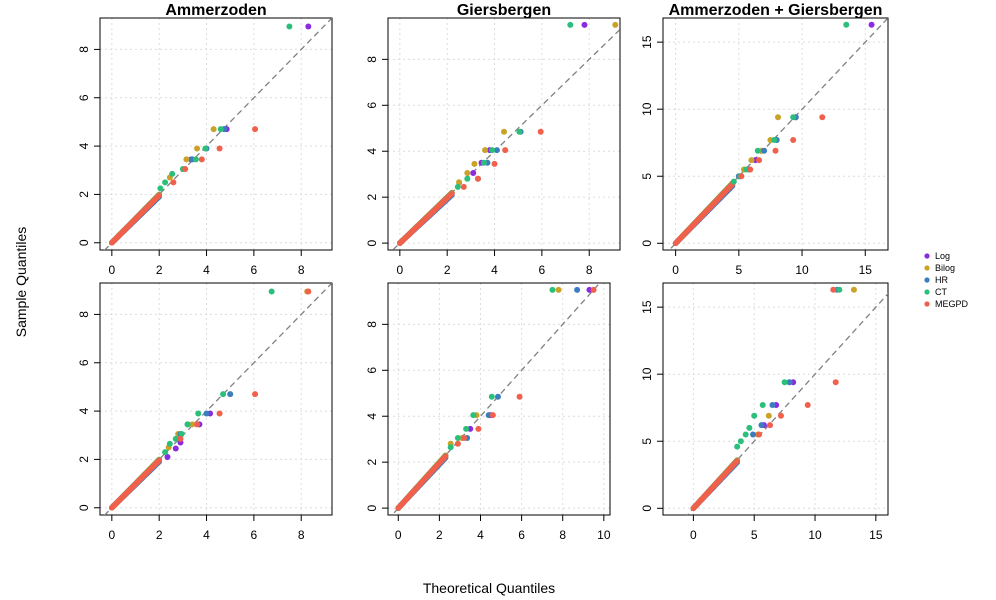 The height and width of the screenshot is (600, 996). Describe the element at coordinates (927, 292) in the screenshot. I see `legend-swatch-ct` at that location.